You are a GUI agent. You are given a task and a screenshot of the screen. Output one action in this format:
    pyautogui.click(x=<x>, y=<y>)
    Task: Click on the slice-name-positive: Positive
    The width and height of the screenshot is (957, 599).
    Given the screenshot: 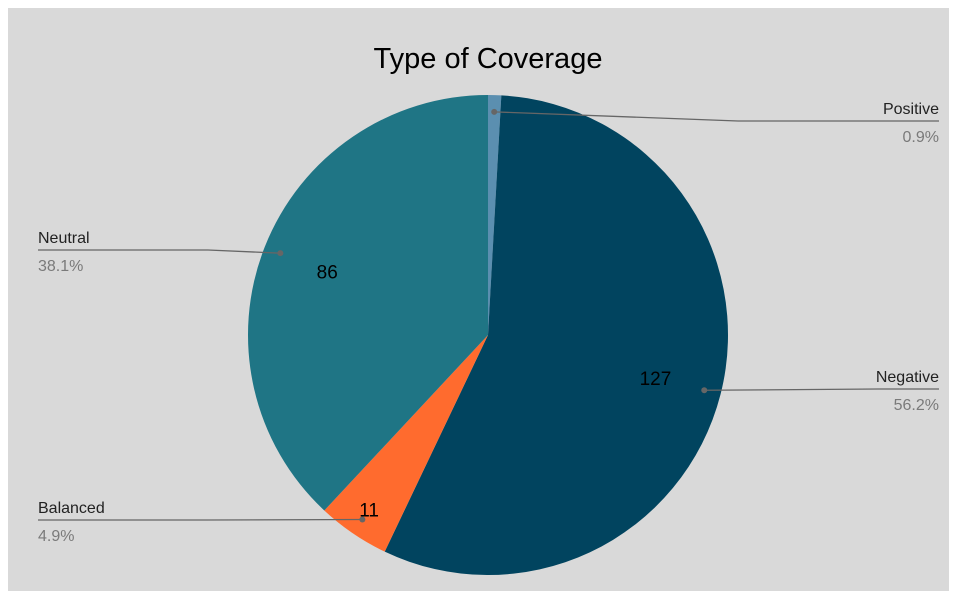 What is the action you would take?
    pyautogui.click(x=911, y=109)
    